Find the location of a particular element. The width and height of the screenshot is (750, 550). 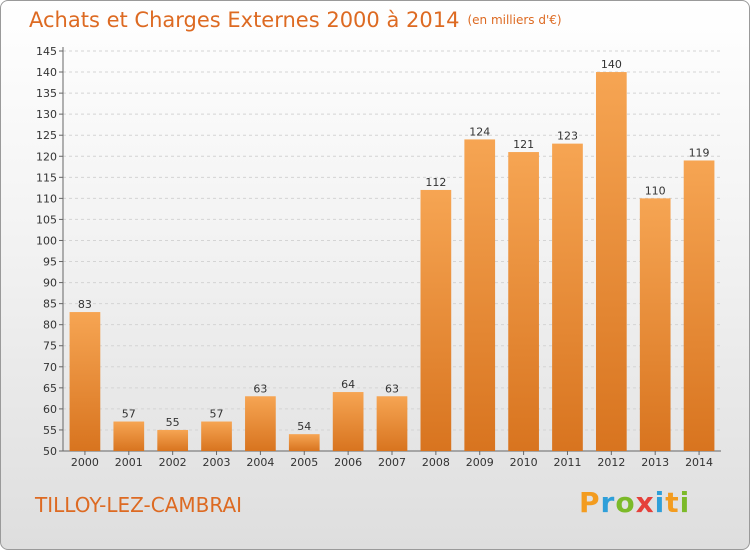

commune-name: TILLOY-LEZ-CAMBRAI is located at coordinates (139, 505).